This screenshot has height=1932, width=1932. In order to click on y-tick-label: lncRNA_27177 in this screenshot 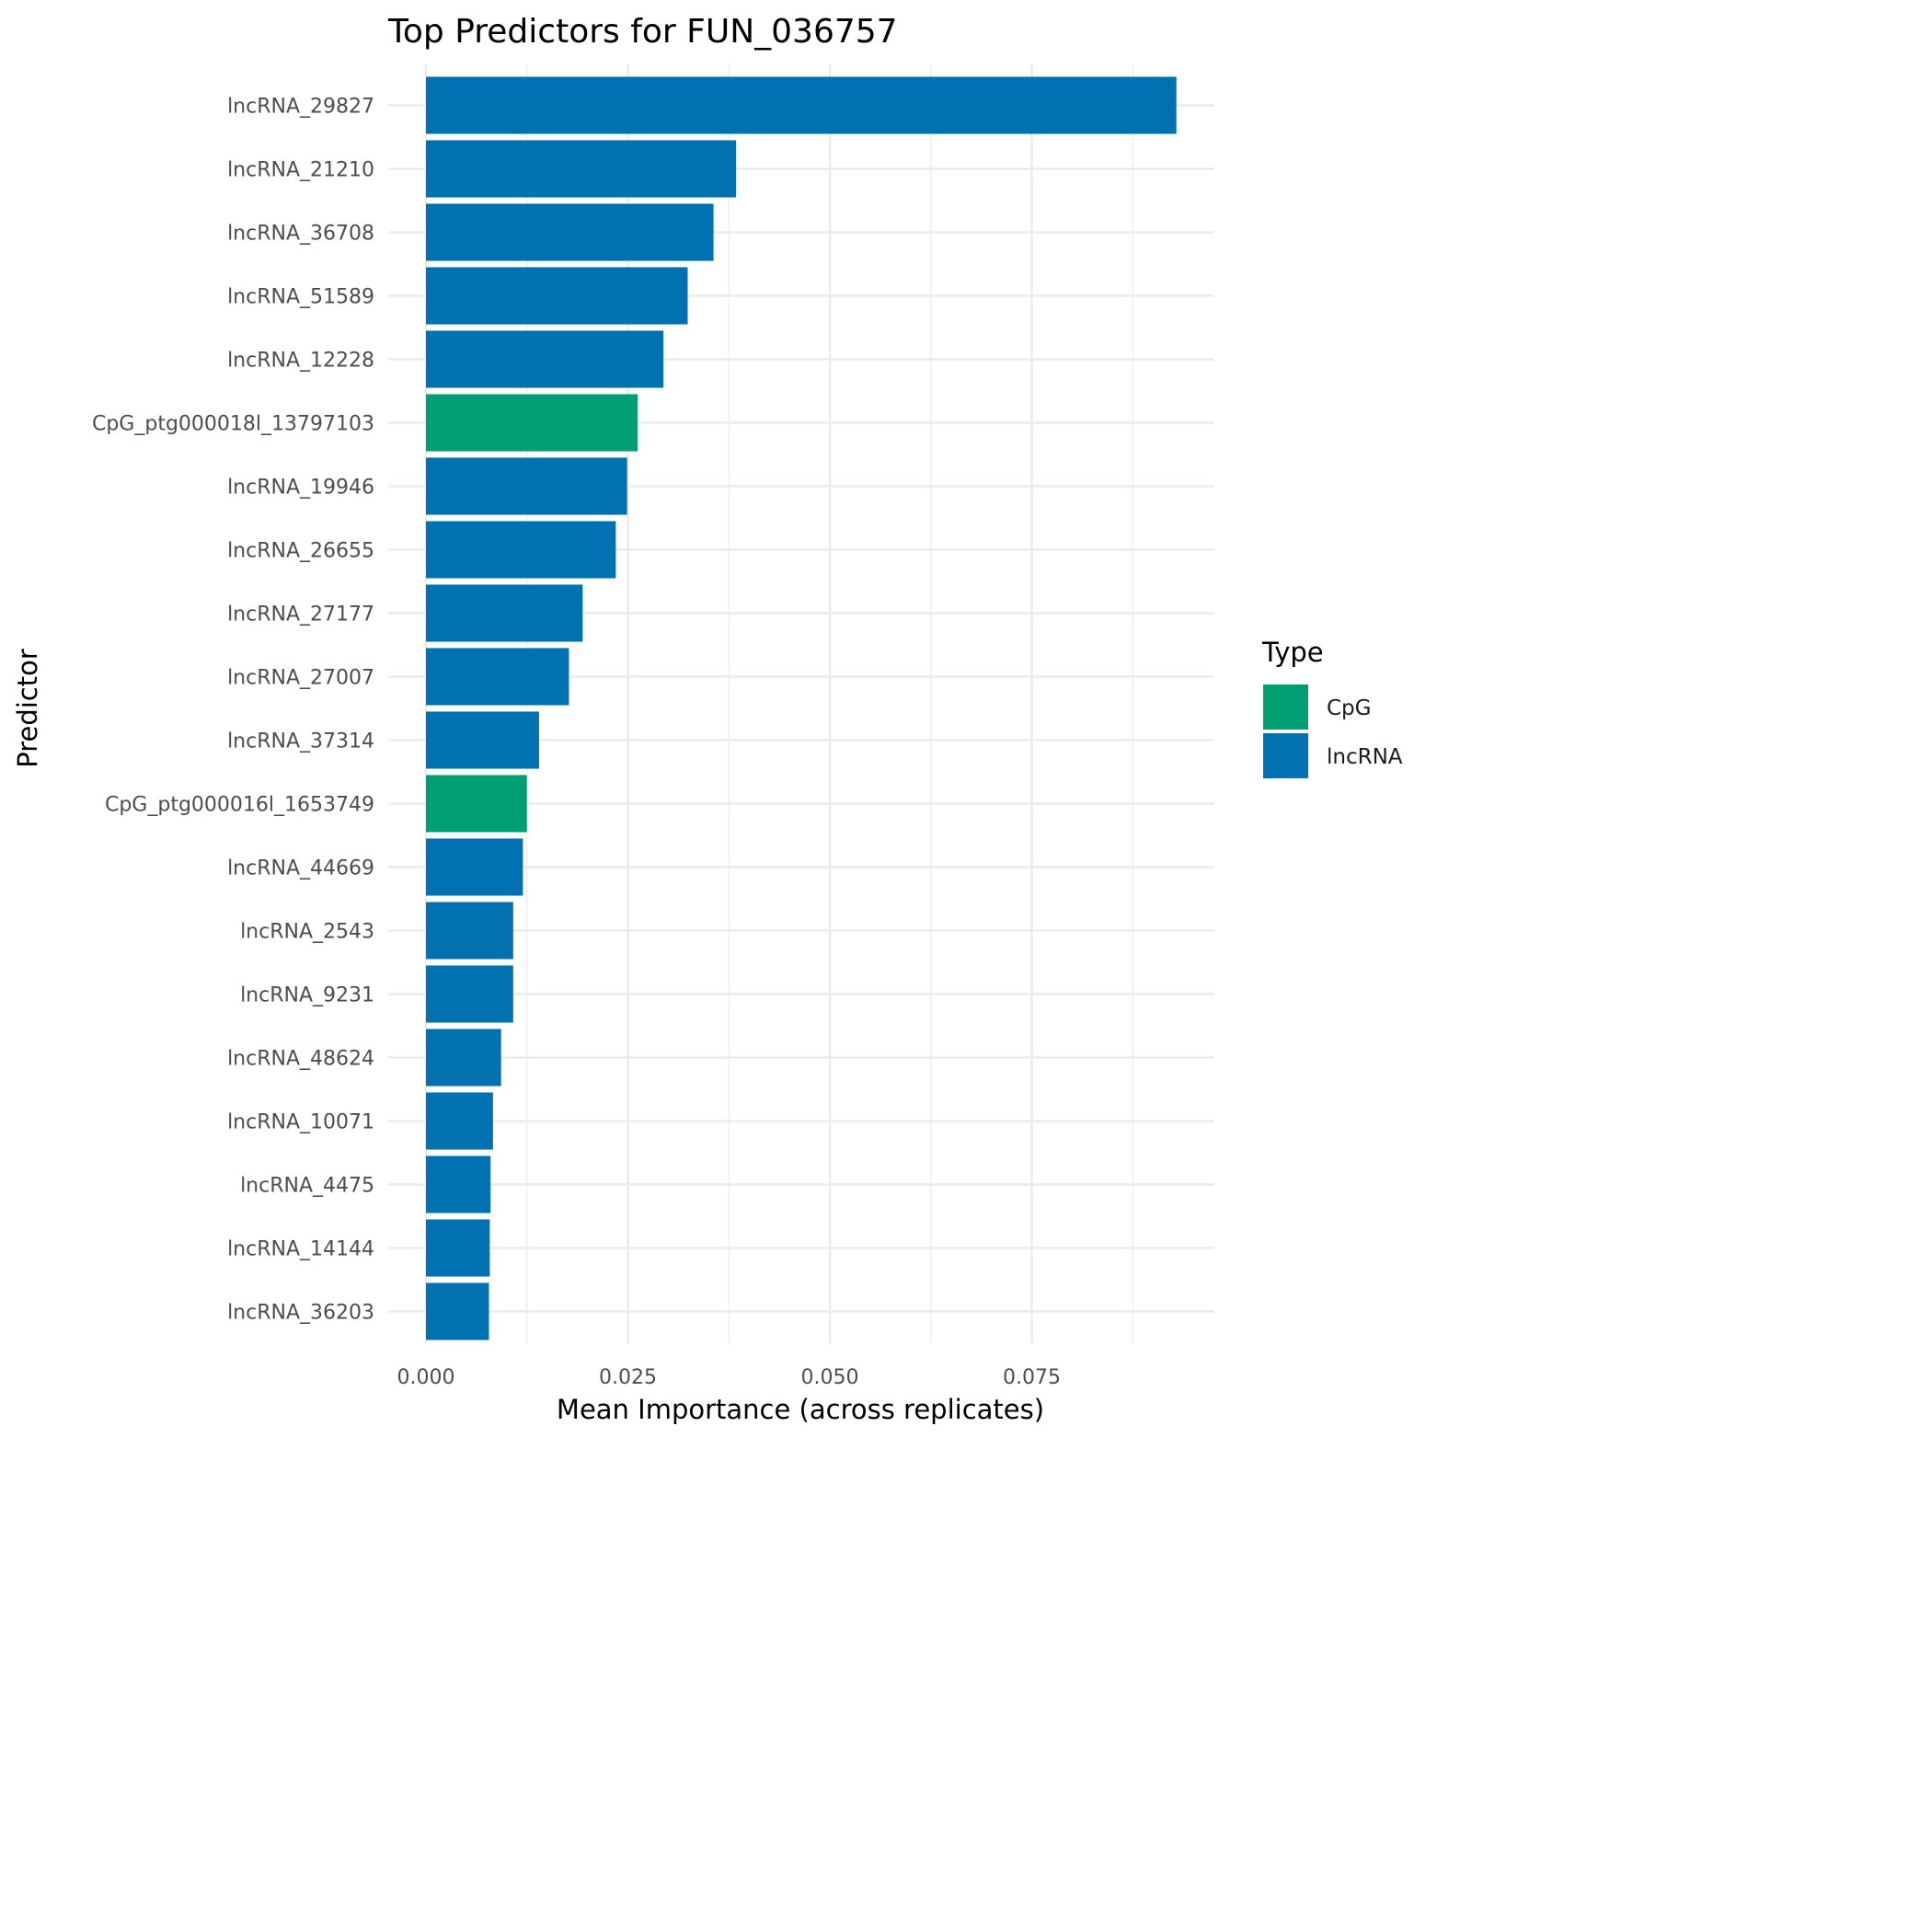, I will do `click(300, 615)`.